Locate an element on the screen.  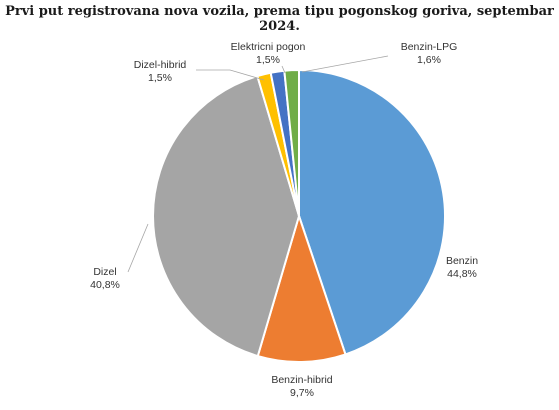
leader-line-benzin-lpg is located at coordinates (345, 64).